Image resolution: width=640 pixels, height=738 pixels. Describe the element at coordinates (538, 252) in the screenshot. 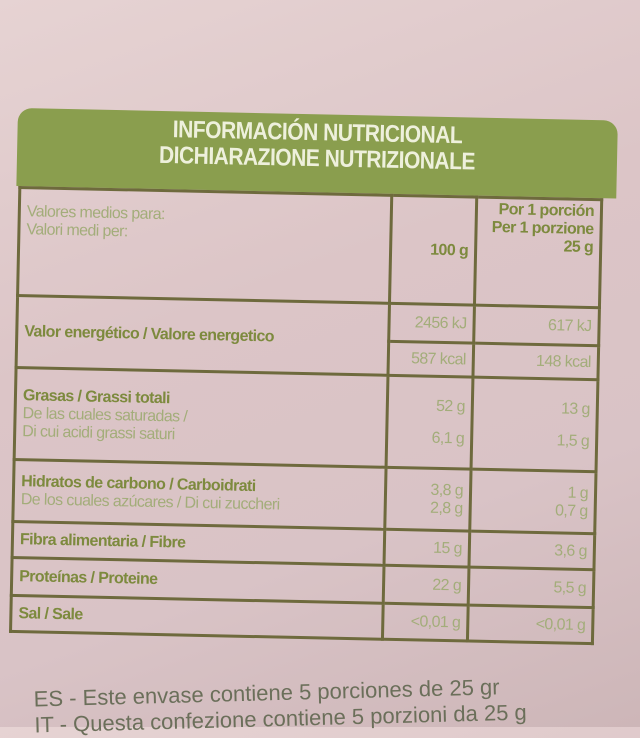

I see `portion-header: Por 1 porción Per 1 porzione 25 g` at that location.